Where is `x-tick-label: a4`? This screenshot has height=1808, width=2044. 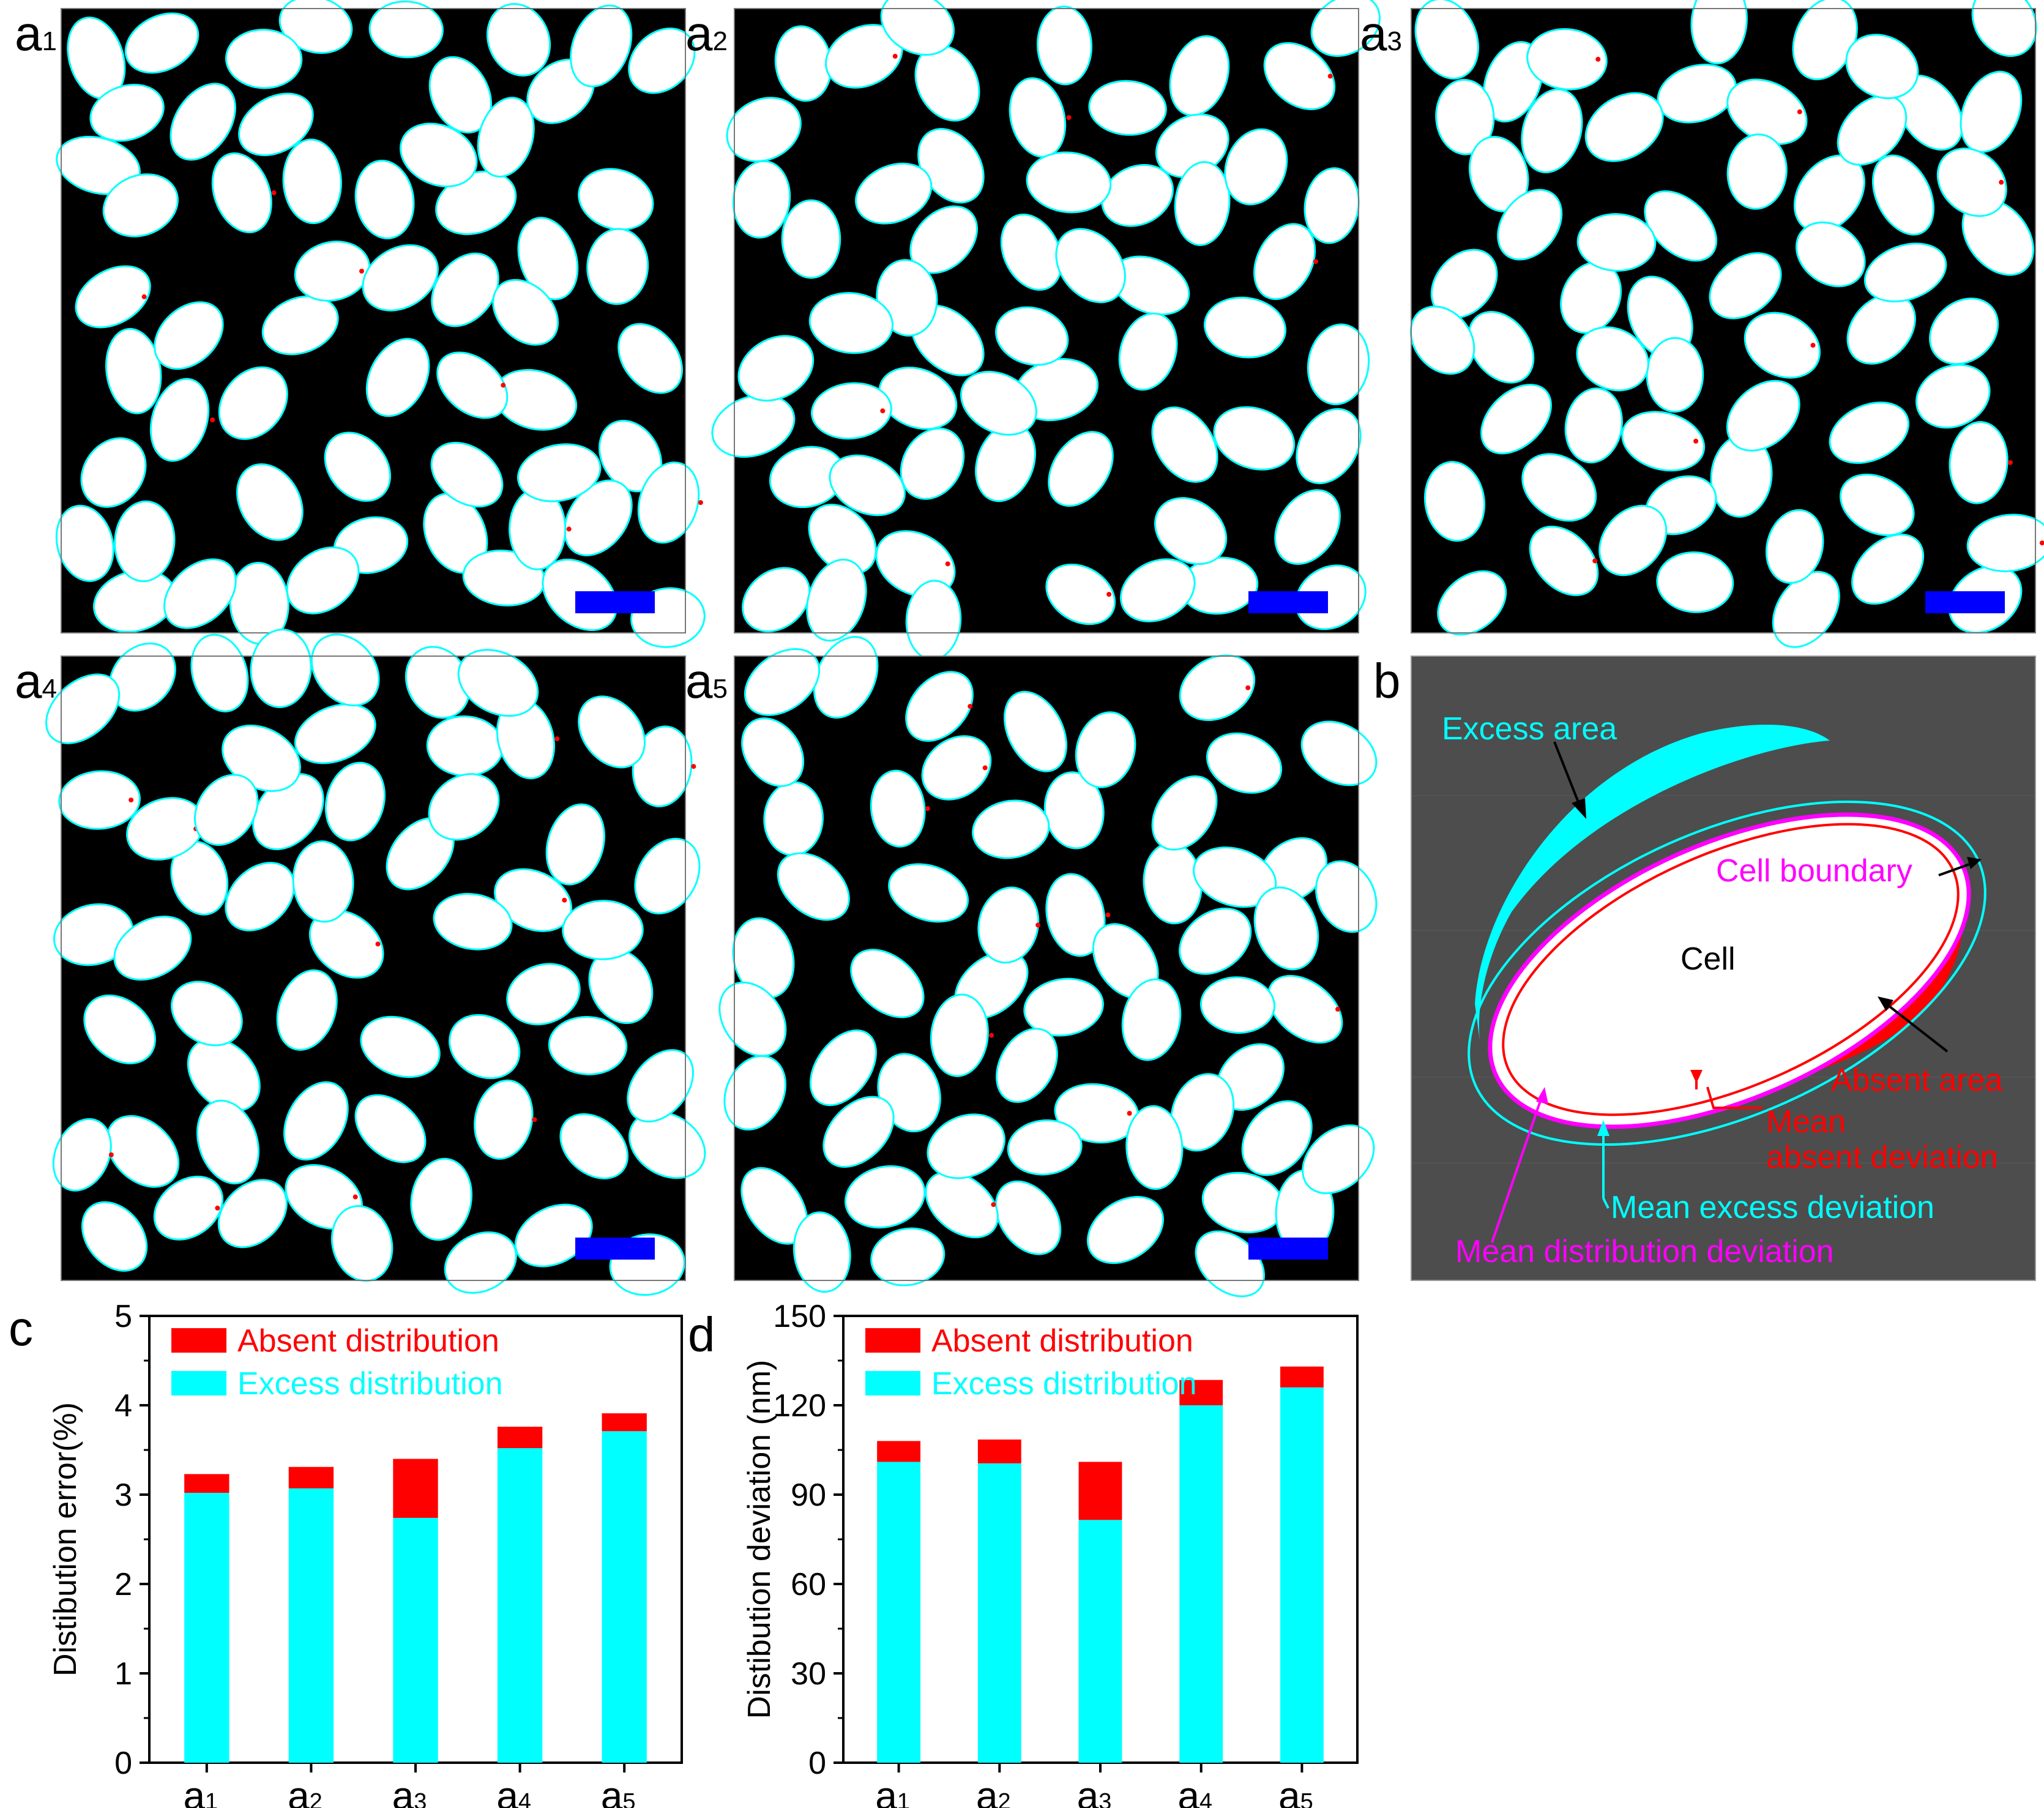 x-tick-label: a4 is located at coordinates (1194, 1791).